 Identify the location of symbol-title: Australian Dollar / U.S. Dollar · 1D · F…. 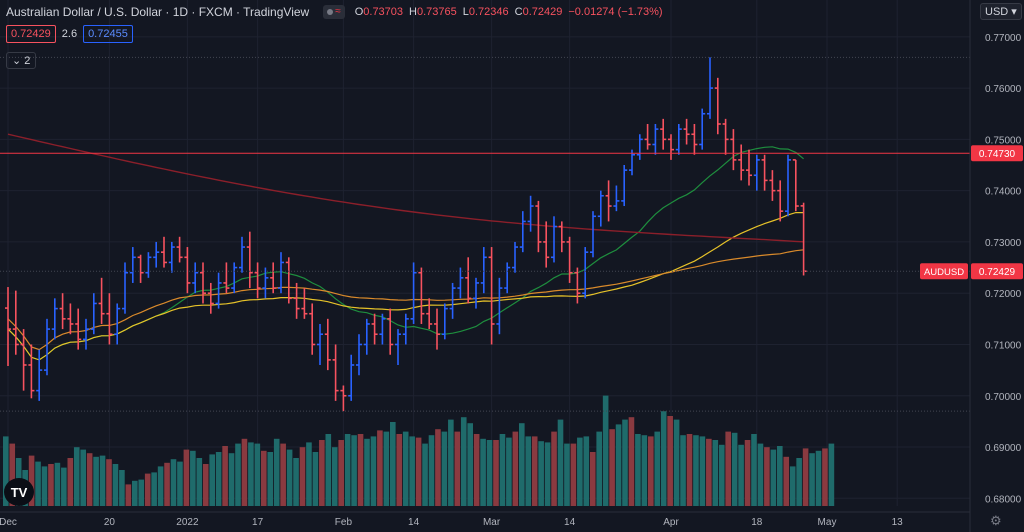
(158, 12).